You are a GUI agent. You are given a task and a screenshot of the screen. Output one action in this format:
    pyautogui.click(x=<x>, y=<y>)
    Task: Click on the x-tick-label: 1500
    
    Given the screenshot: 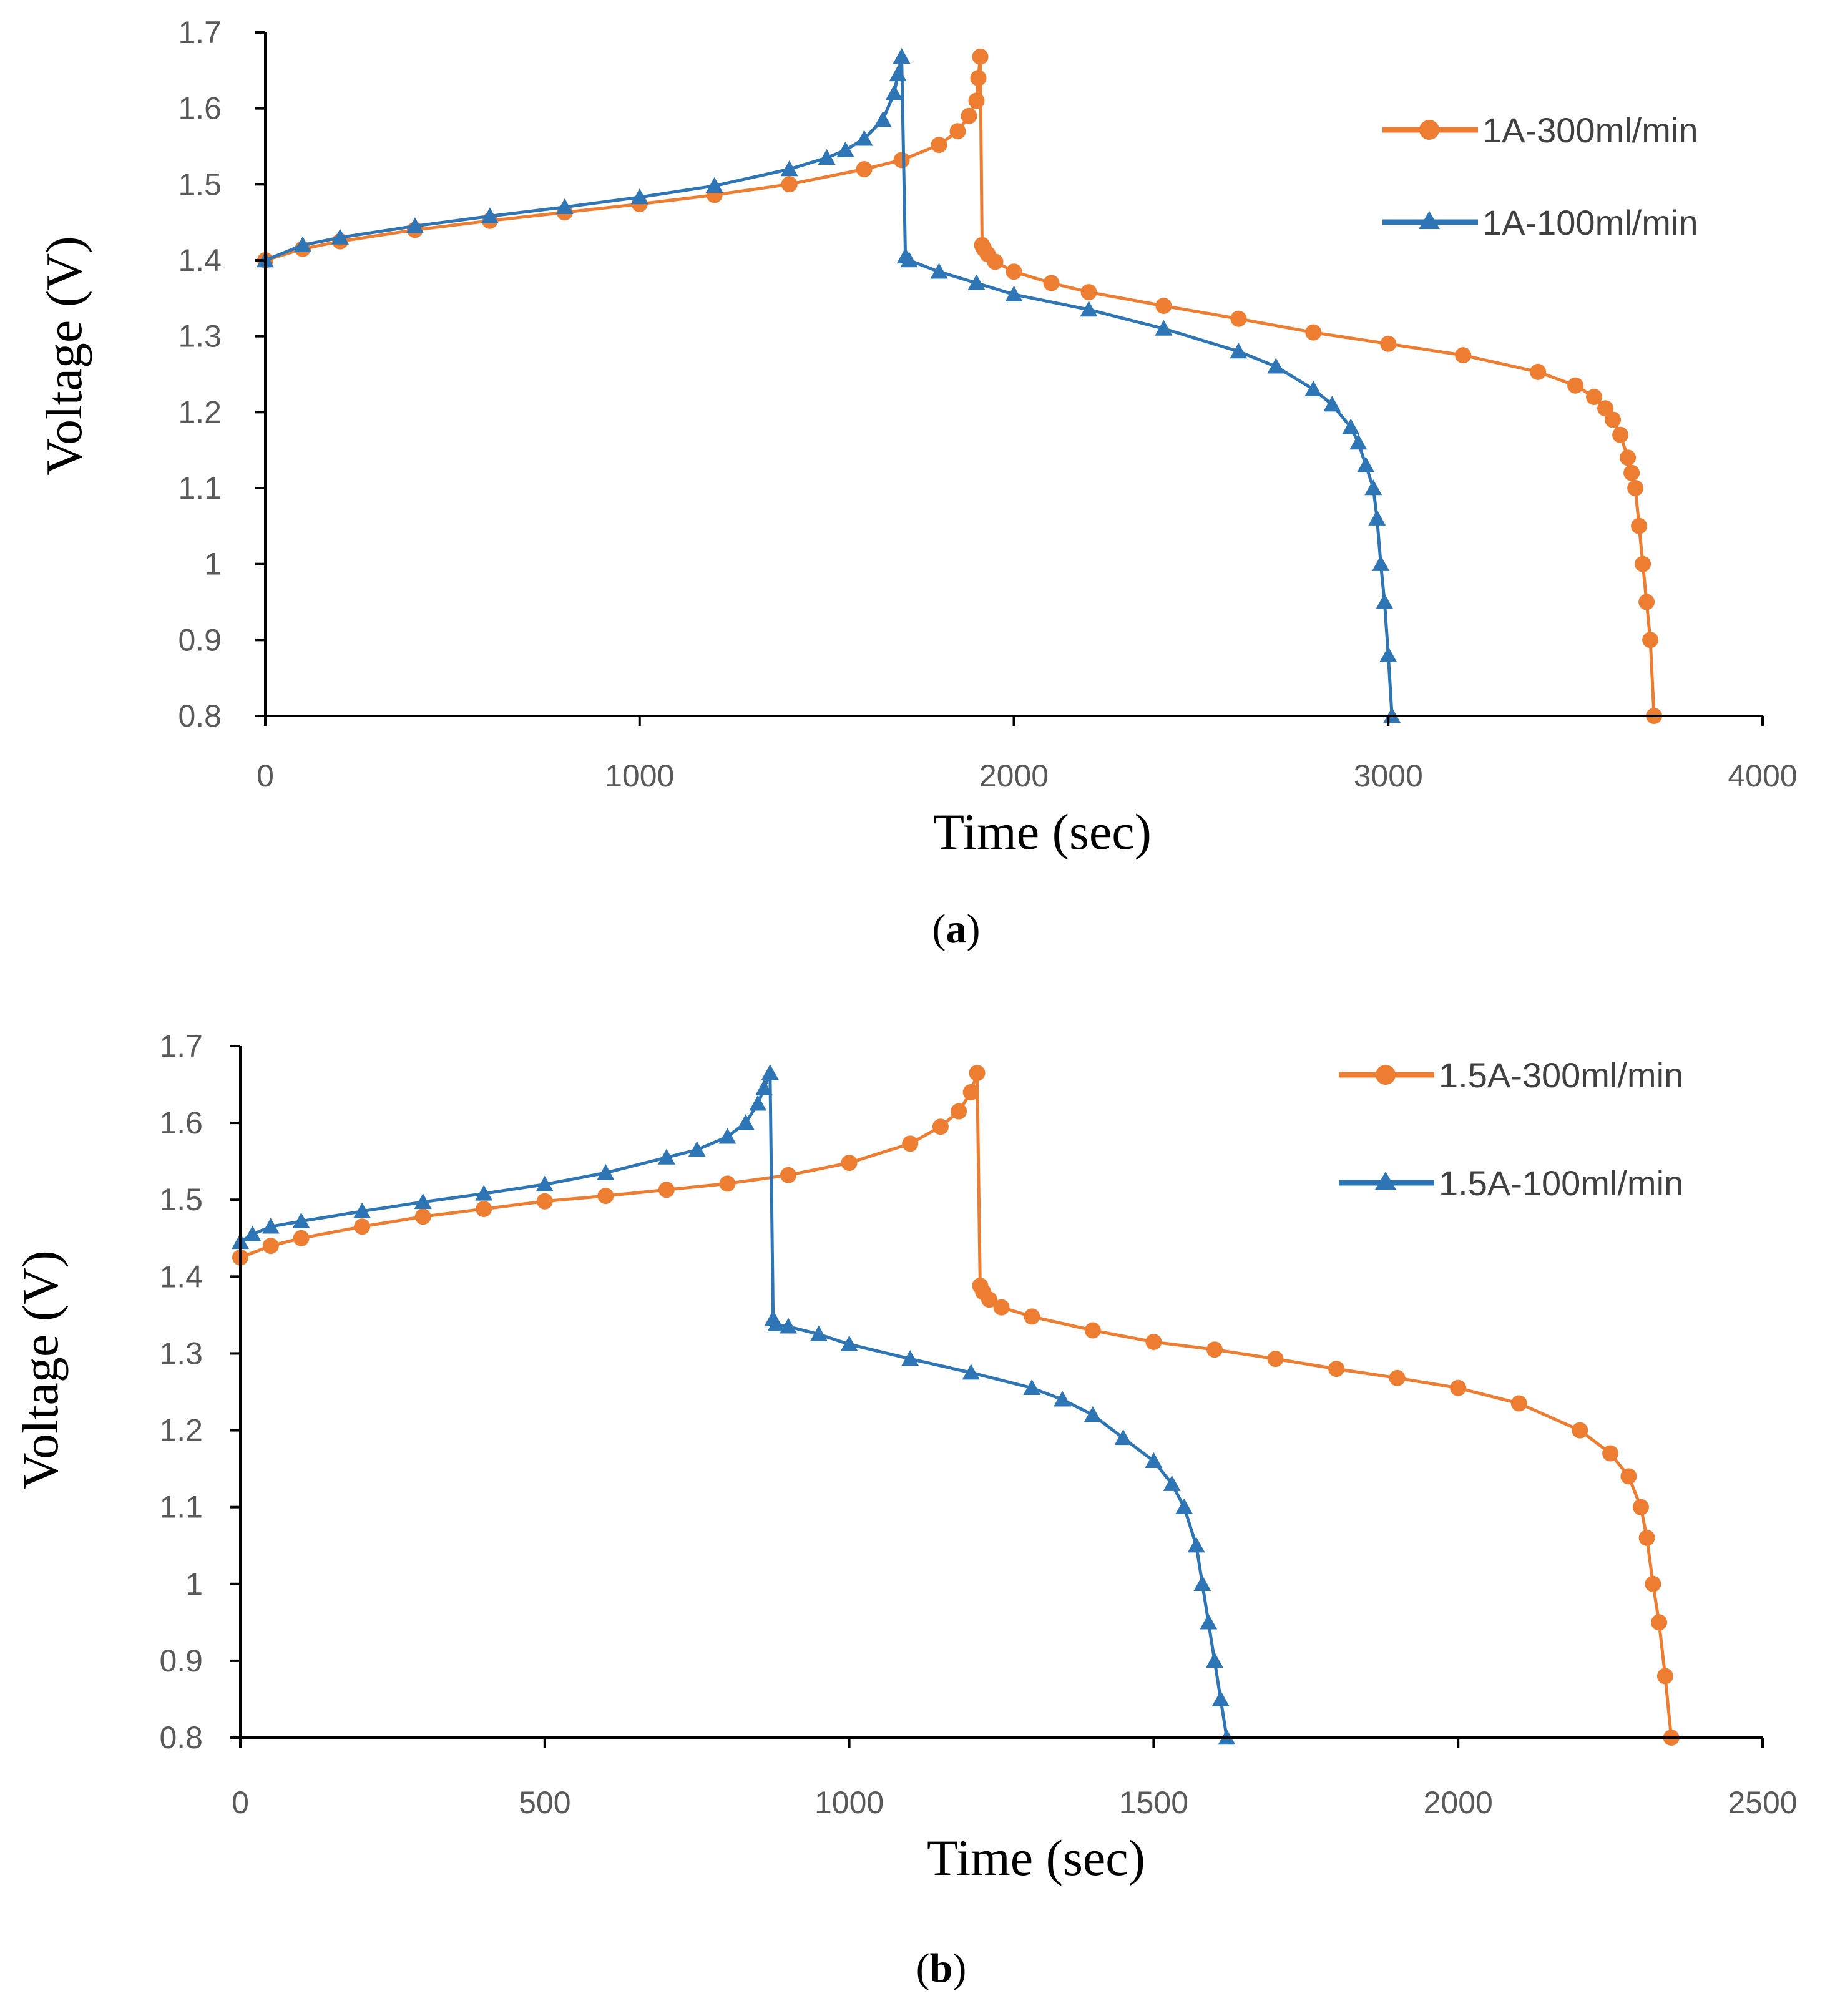 What is the action you would take?
    pyautogui.click(x=1153, y=1802)
    